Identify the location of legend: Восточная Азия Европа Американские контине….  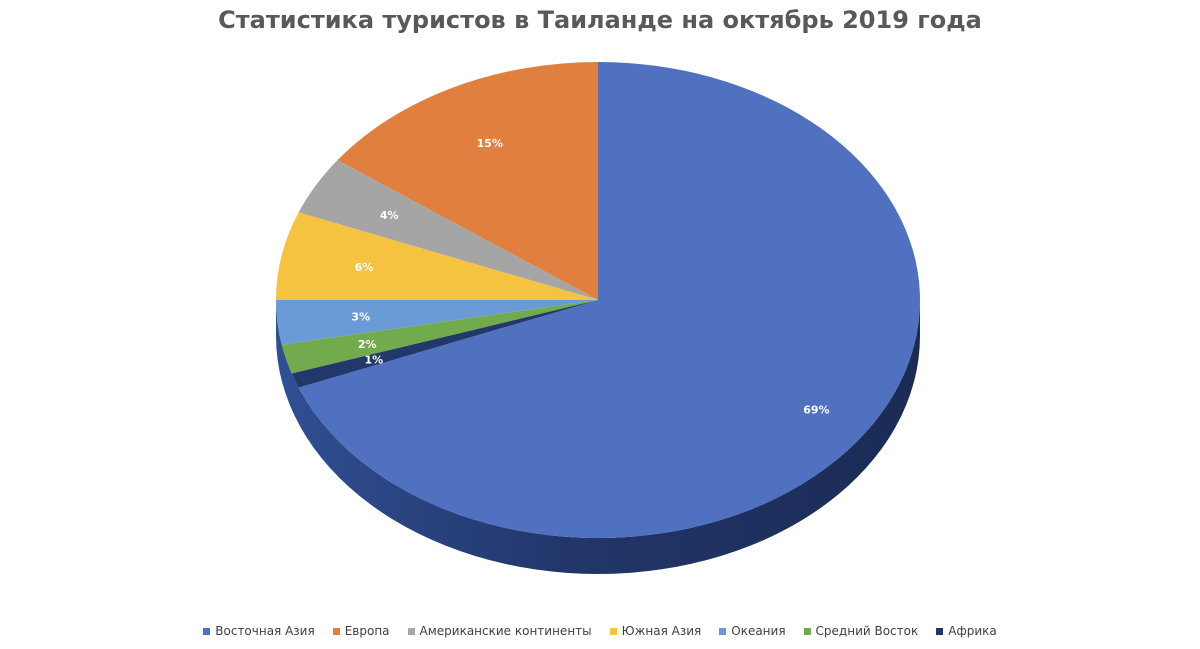
(600, 631).